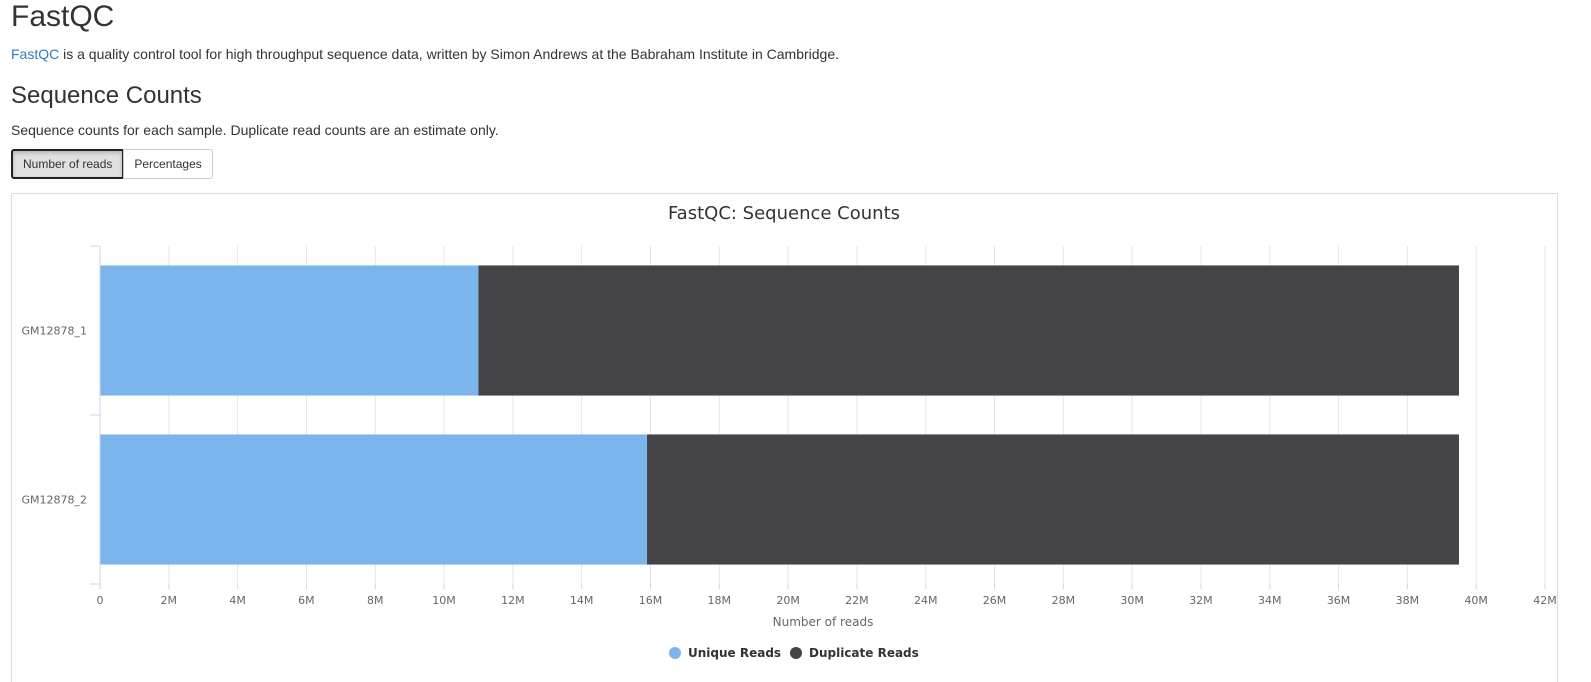  What do you see at coordinates (168, 164) in the screenshot?
I see `percentages-button: Percentages` at bounding box center [168, 164].